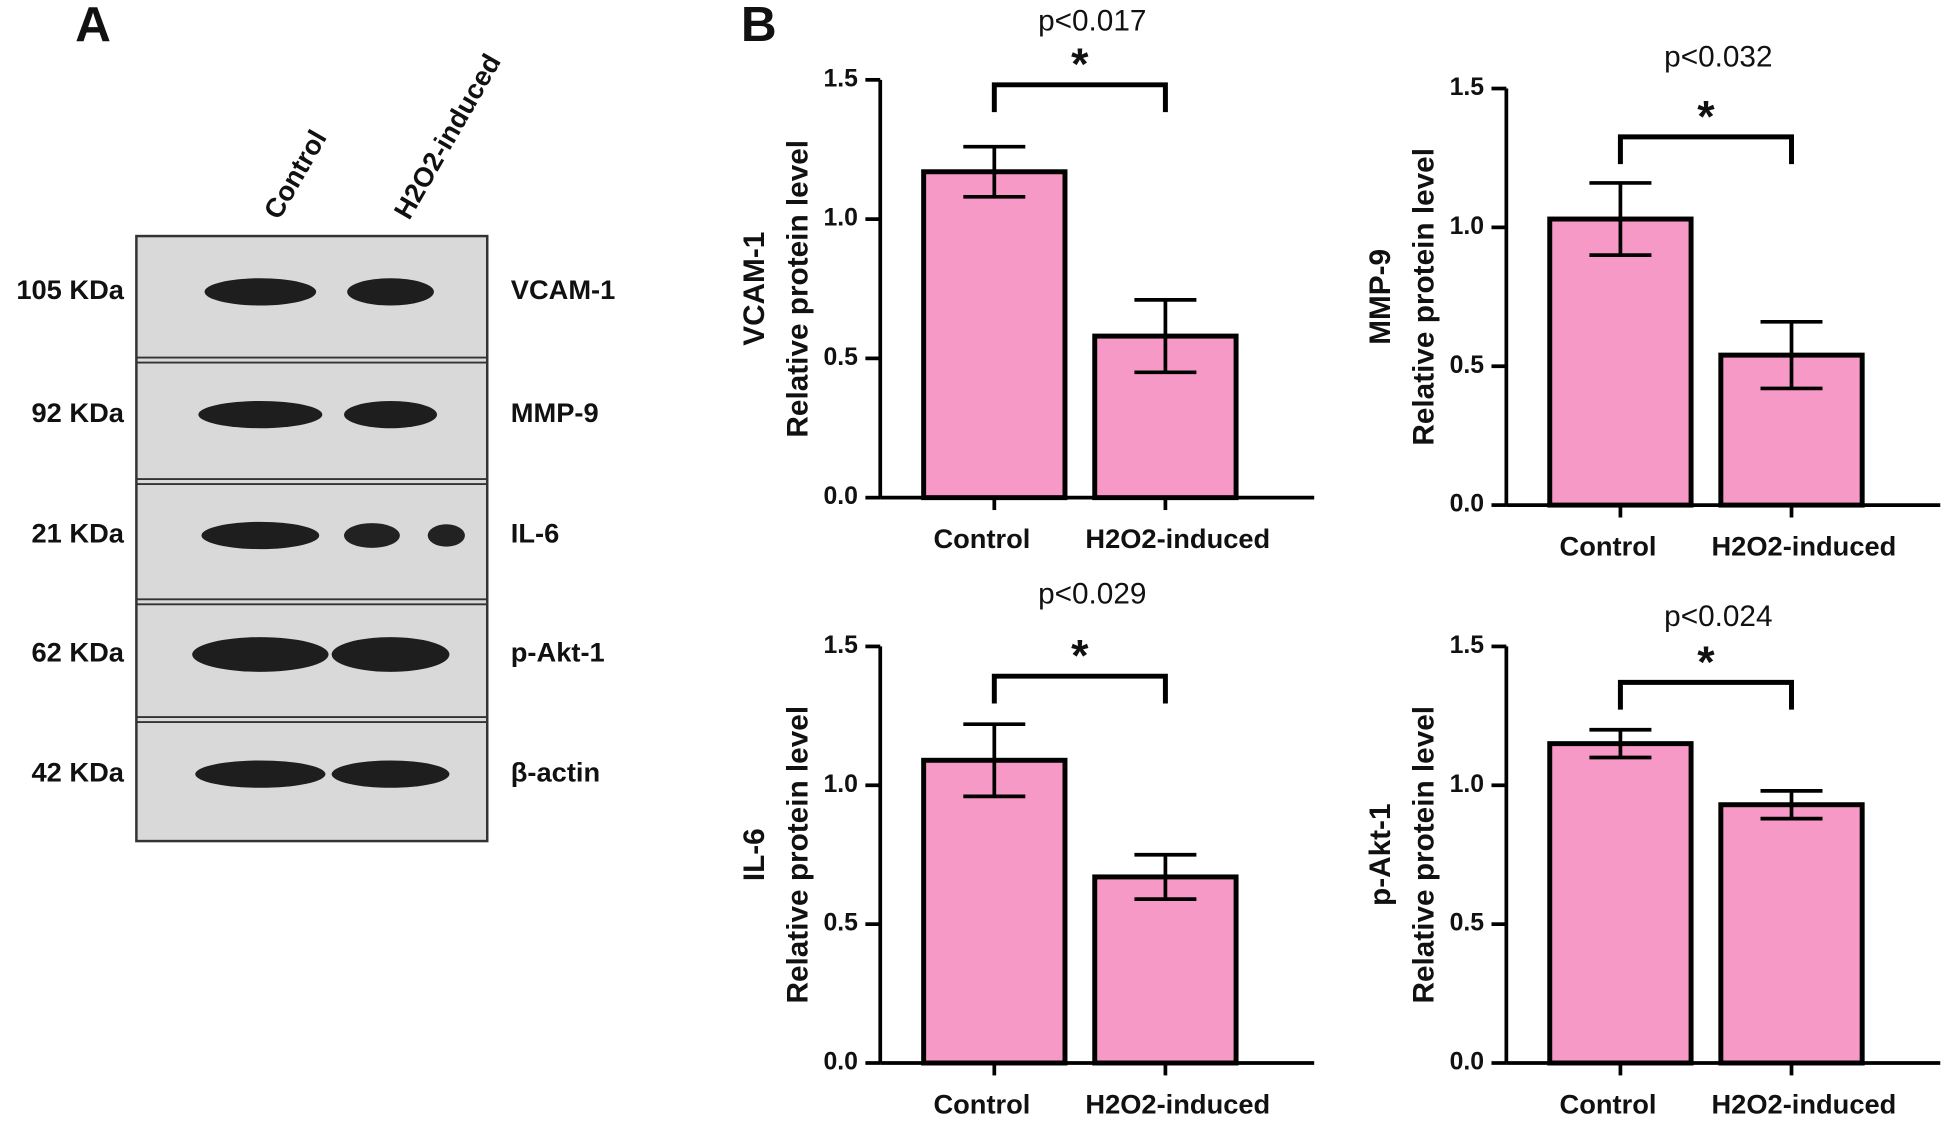 Image resolution: width=1944 pixels, height=1128 pixels. Describe the element at coordinates (78, 533) in the screenshot. I see `kda-label: 21 KDa` at that location.